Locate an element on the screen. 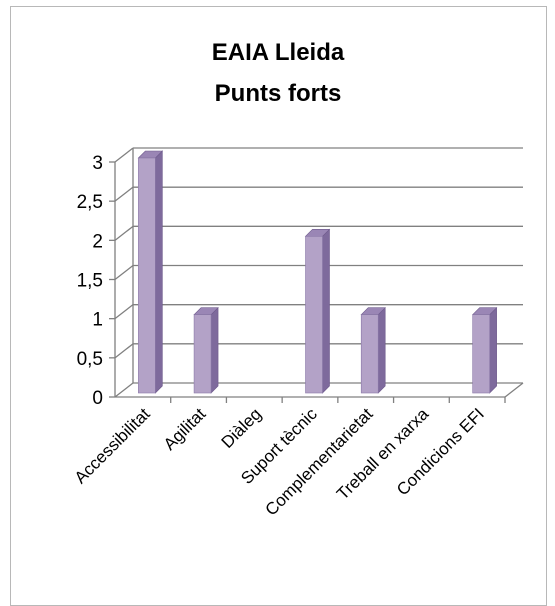 The width and height of the screenshot is (555, 606). x-tick-label: Agilitat is located at coordinates (185, 429).